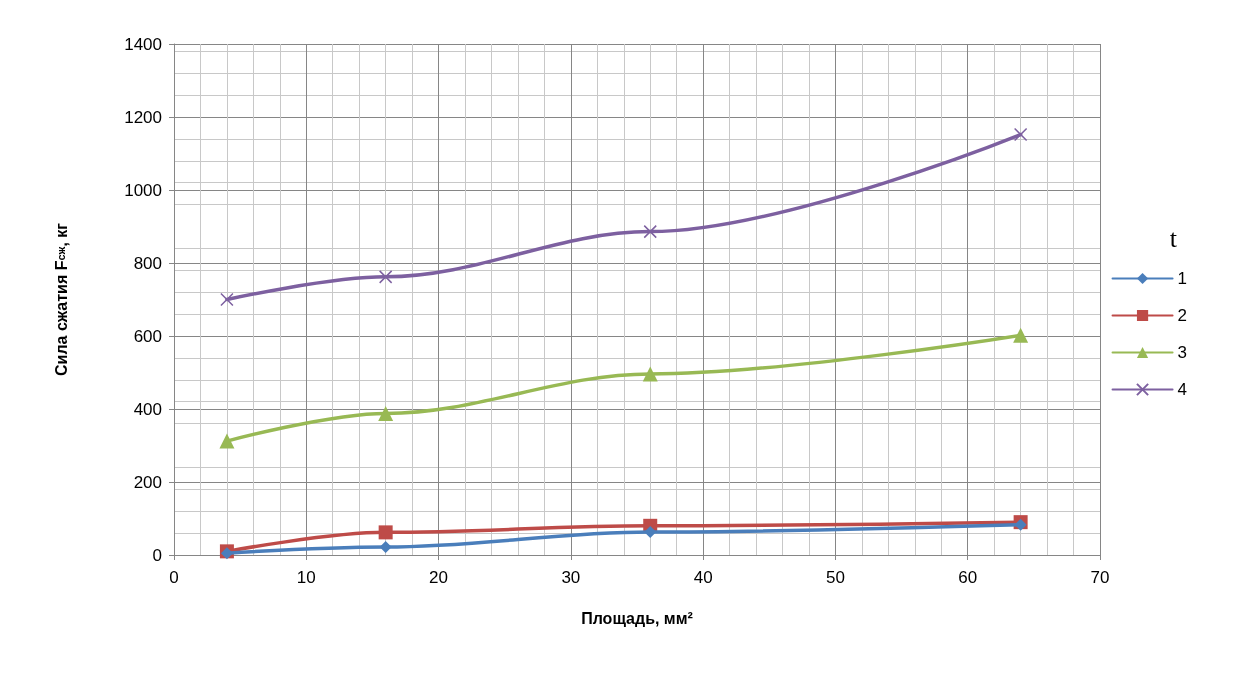  Describe the element at coordinates (1182, 352) in the screenshot. I see `legend-label: 3` at that location.